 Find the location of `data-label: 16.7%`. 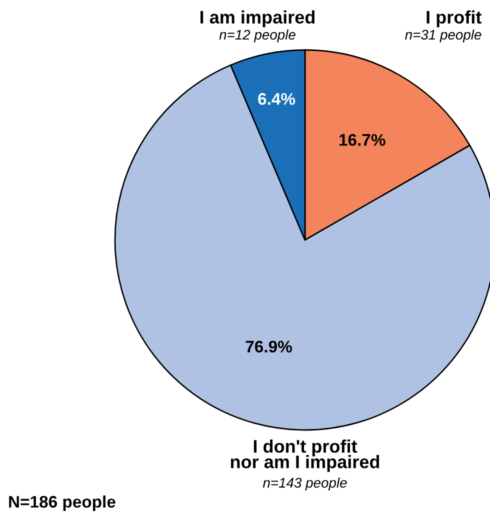

data-label: 16.7% is located at coordinates (363, 140).